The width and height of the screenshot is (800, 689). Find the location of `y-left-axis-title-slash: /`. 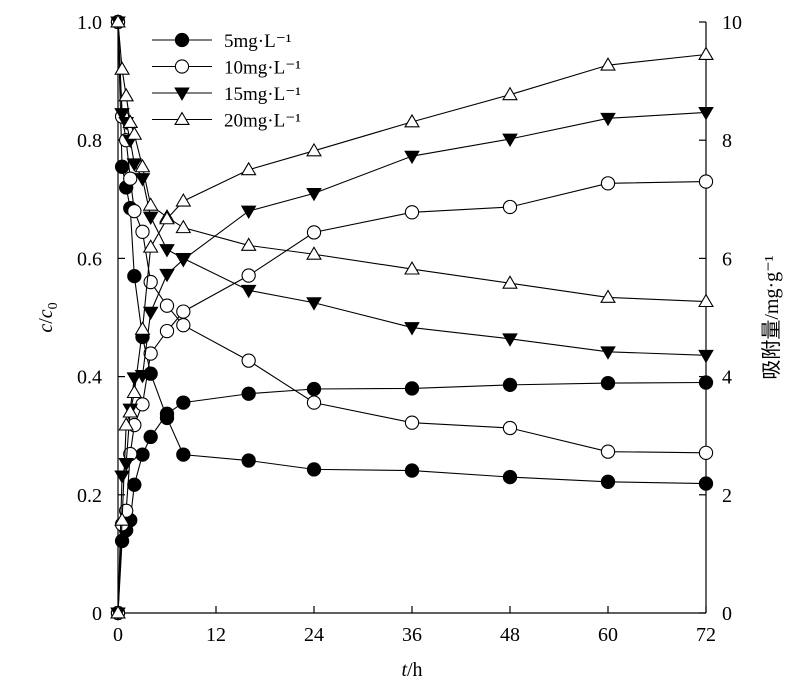

y-left-axis-title-slash: / is located at coordinates (46, 321).